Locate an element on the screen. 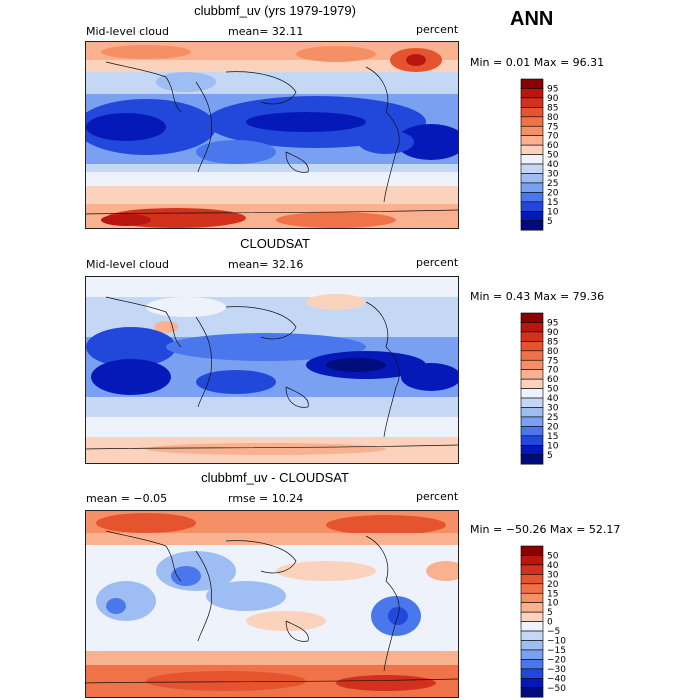 Image resolution: width=700 pixels, height=700 pixels. panel1-colorbar: 95 90 85 80 75 70 60 50 40 30 25 20 15 10 5 is located at coordinates (555, 155).